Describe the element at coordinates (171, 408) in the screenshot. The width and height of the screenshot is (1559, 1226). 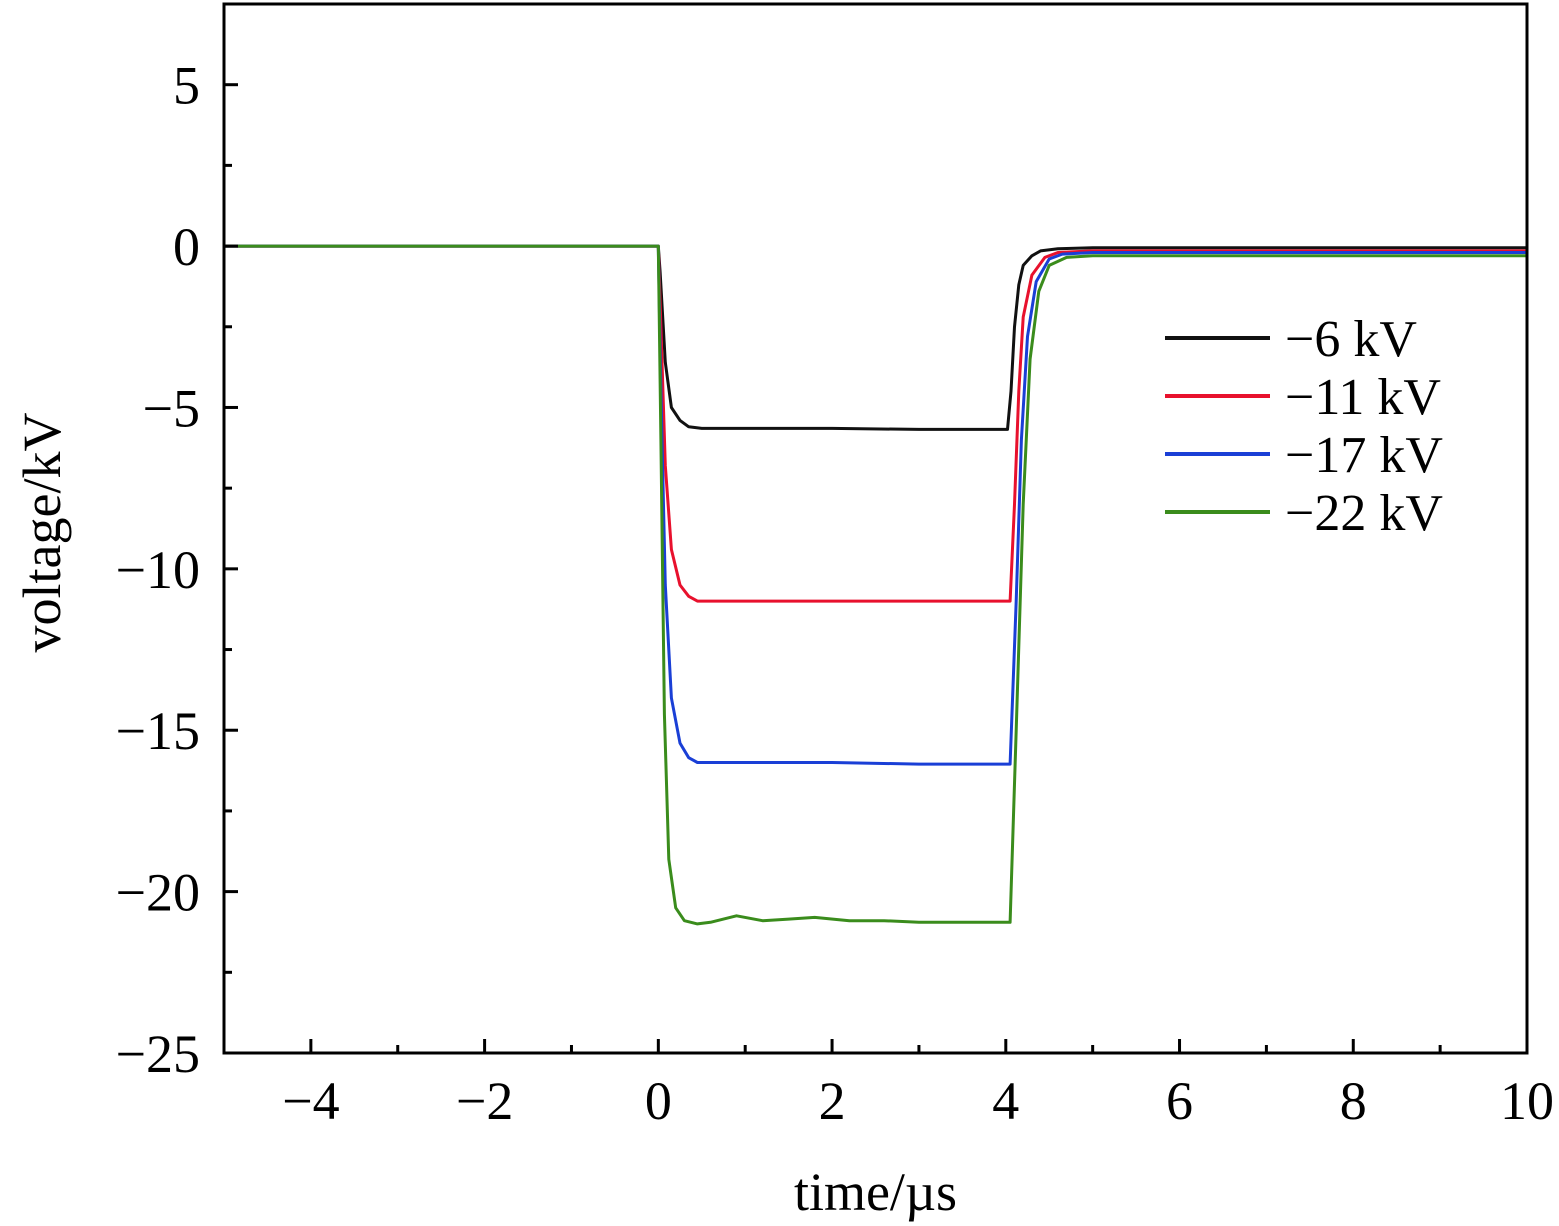
I see `y-tick-label: −5` at that location.